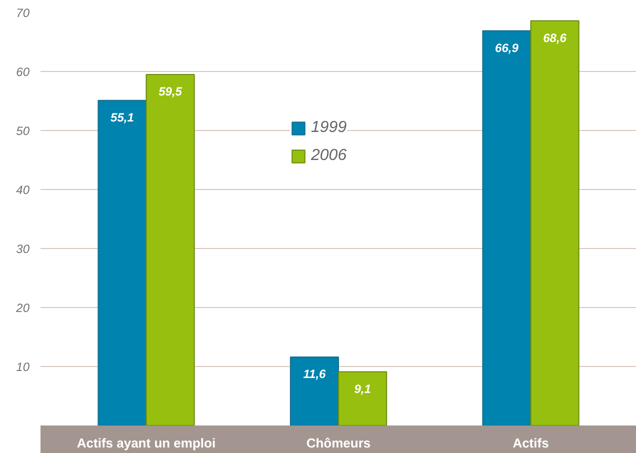  What do you see at coordinates (23, 72) in the screenshot?
I see `y-tick-label: 60` at bounding box center [23, 72].